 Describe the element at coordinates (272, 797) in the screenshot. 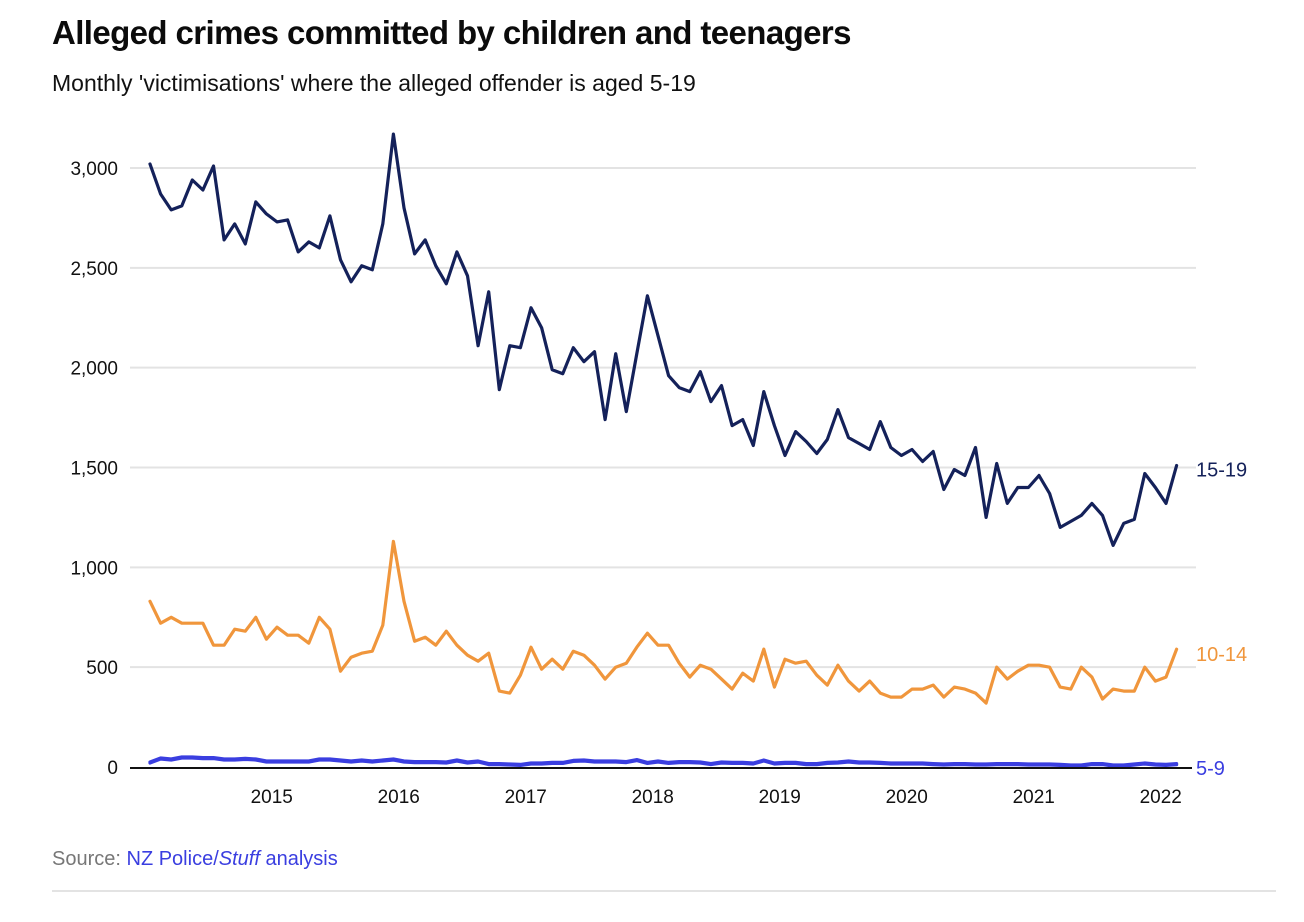

I see `x-tick-label: 2015` at that location.